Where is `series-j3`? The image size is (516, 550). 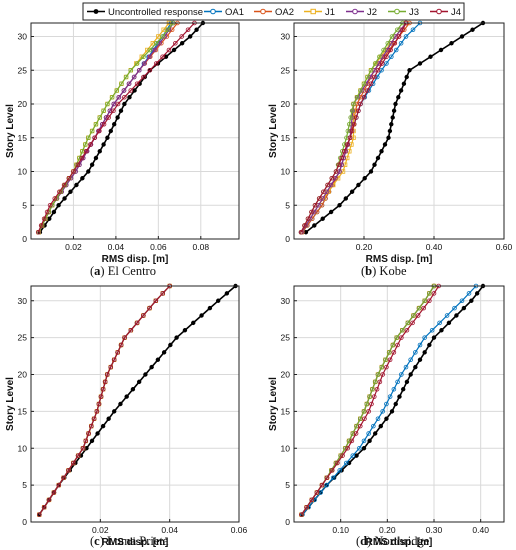 series-j3 is located at coordinates (106, 127).